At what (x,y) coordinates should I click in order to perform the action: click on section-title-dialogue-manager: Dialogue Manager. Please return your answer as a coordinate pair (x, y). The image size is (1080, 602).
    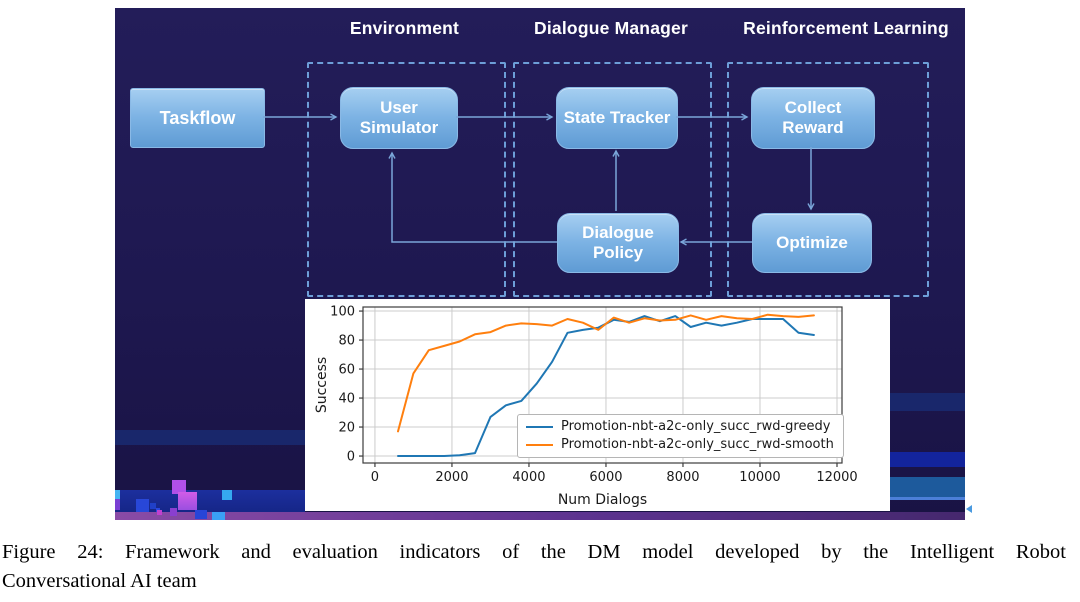
    Looking at the image, I should click on (611, 28).